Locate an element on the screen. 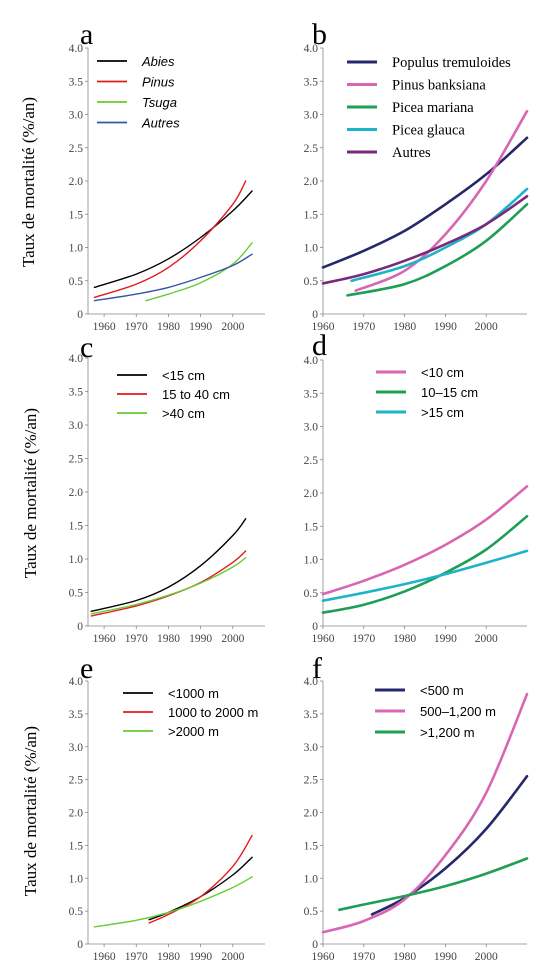  panel-f-x-tick-label: 1990 is located at coordinates (445, 957).